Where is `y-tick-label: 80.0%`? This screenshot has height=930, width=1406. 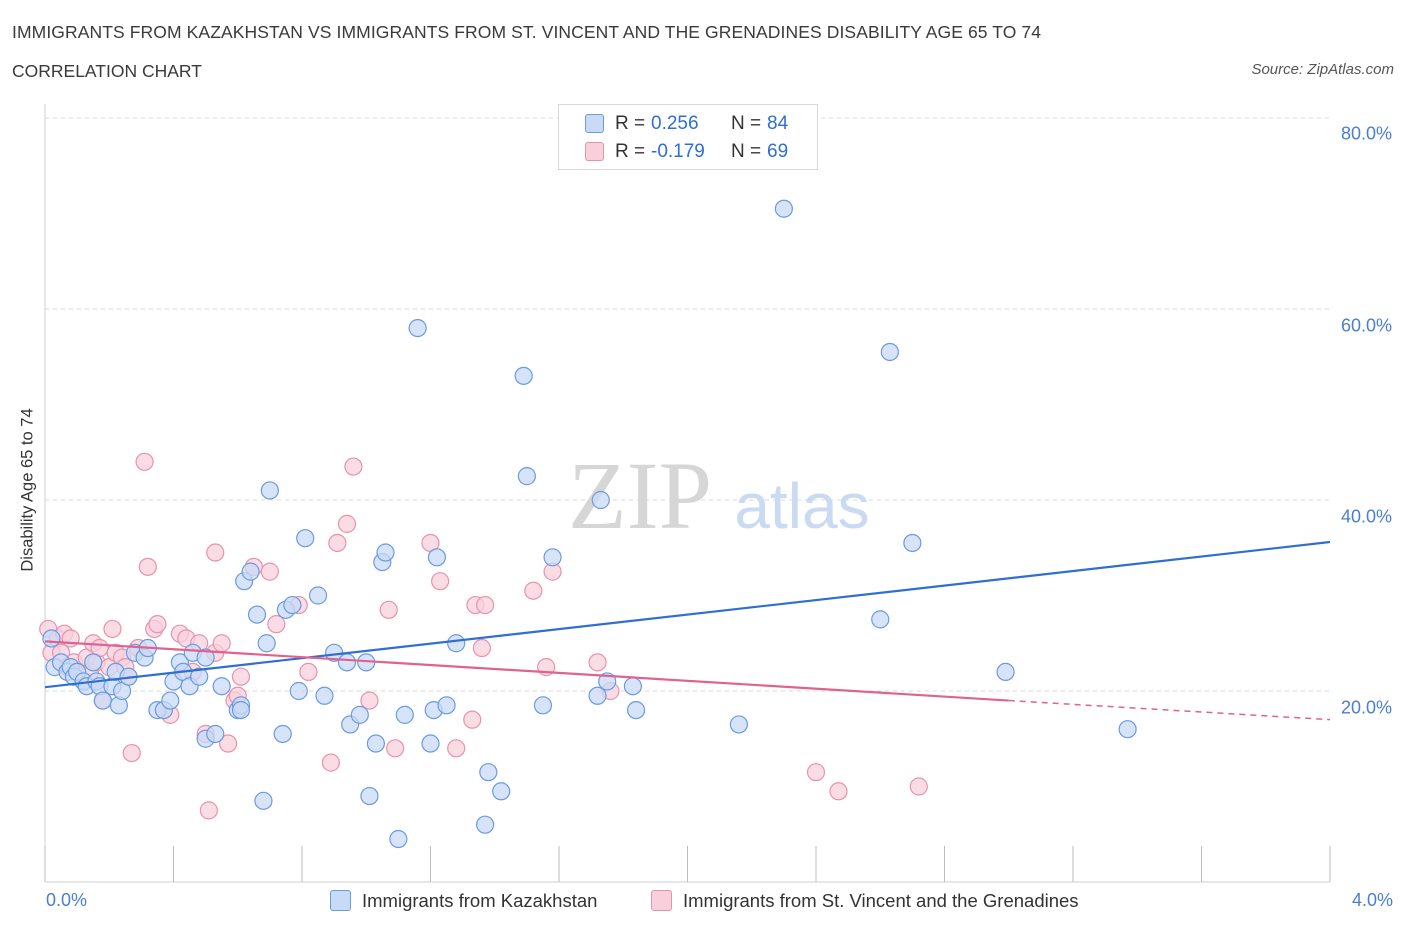
y-tick-label: 80.0% is located at coordinates (1366, 133).